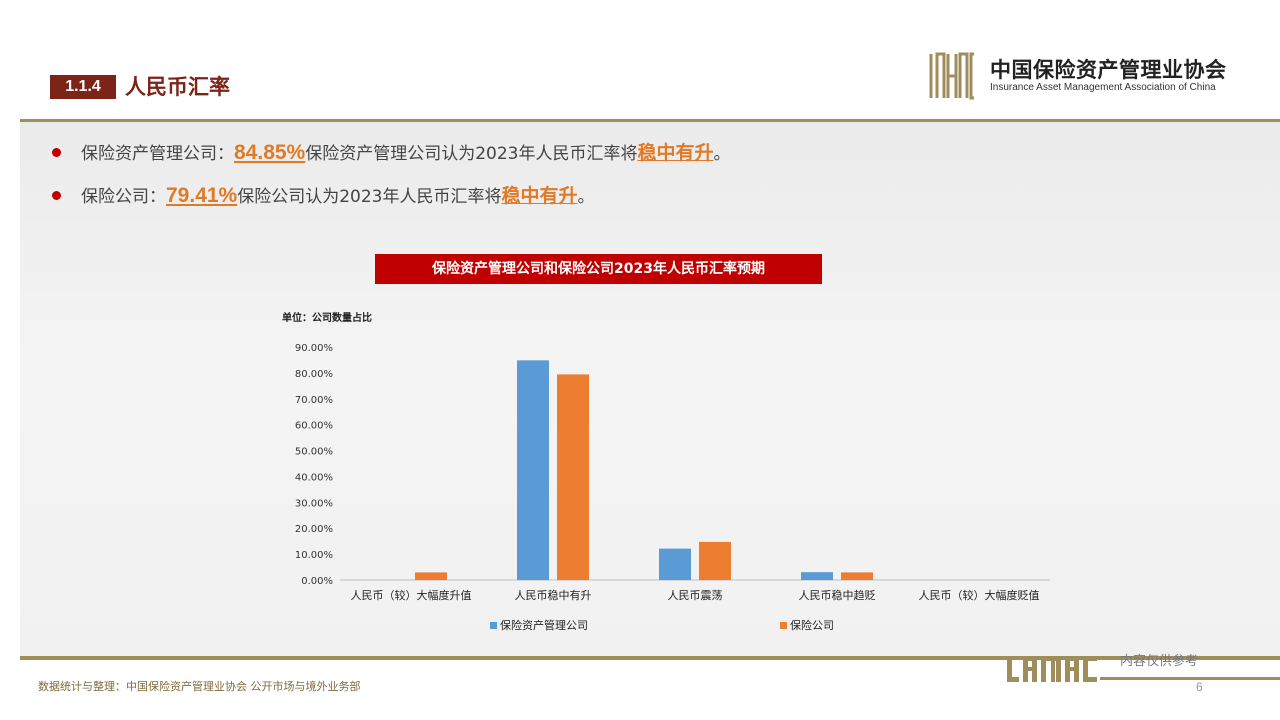 This screenshot has width=1280, height=720. What do you see at coordinates (202, 195) in the screenshot?
I see `bullet-percentage: 79.41%` at bounding box center [202, 195].